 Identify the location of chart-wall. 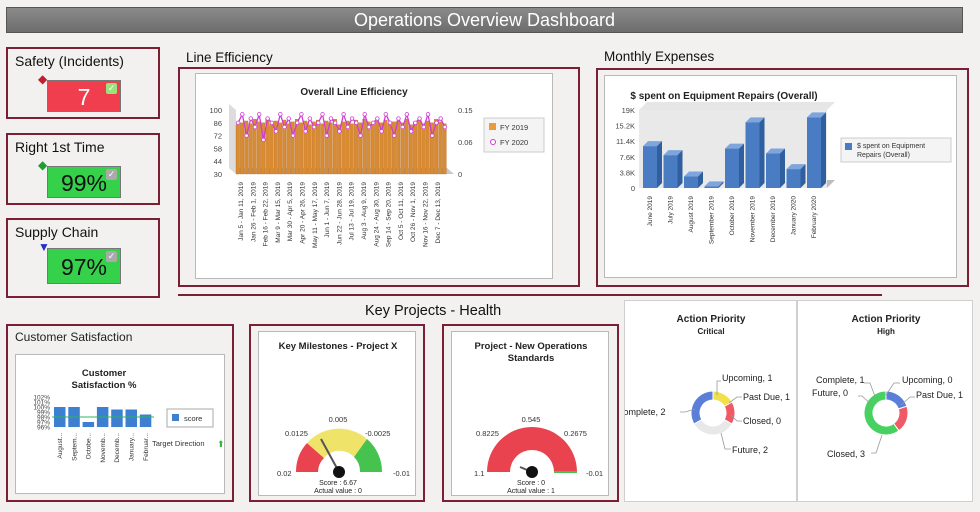
(232, 139).